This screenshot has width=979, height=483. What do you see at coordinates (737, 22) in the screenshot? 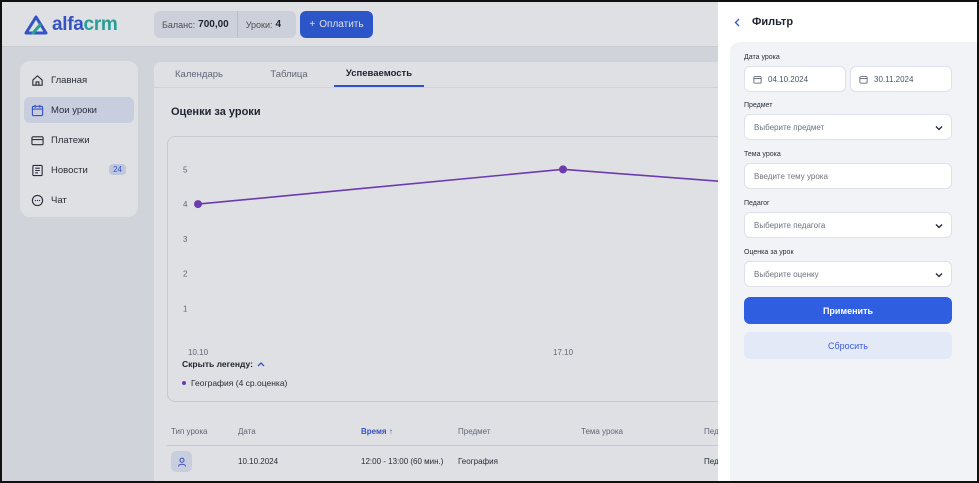
I see `back-chevron-icon` at bounding box center [737, 22].